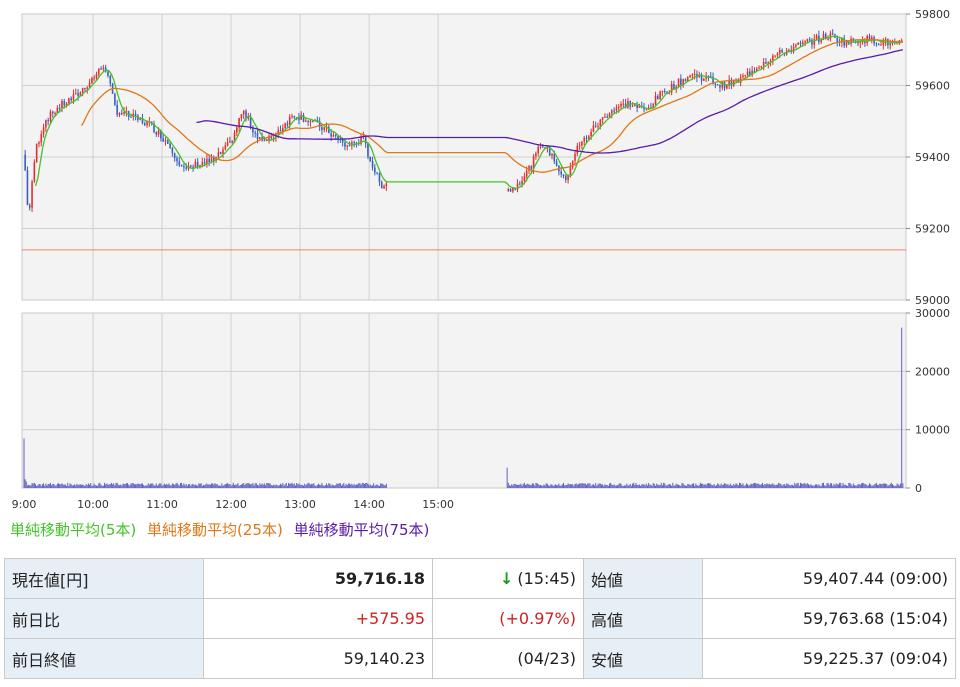 The image size is (960, 687). I want to click on ma75-line, so click(549, 101).